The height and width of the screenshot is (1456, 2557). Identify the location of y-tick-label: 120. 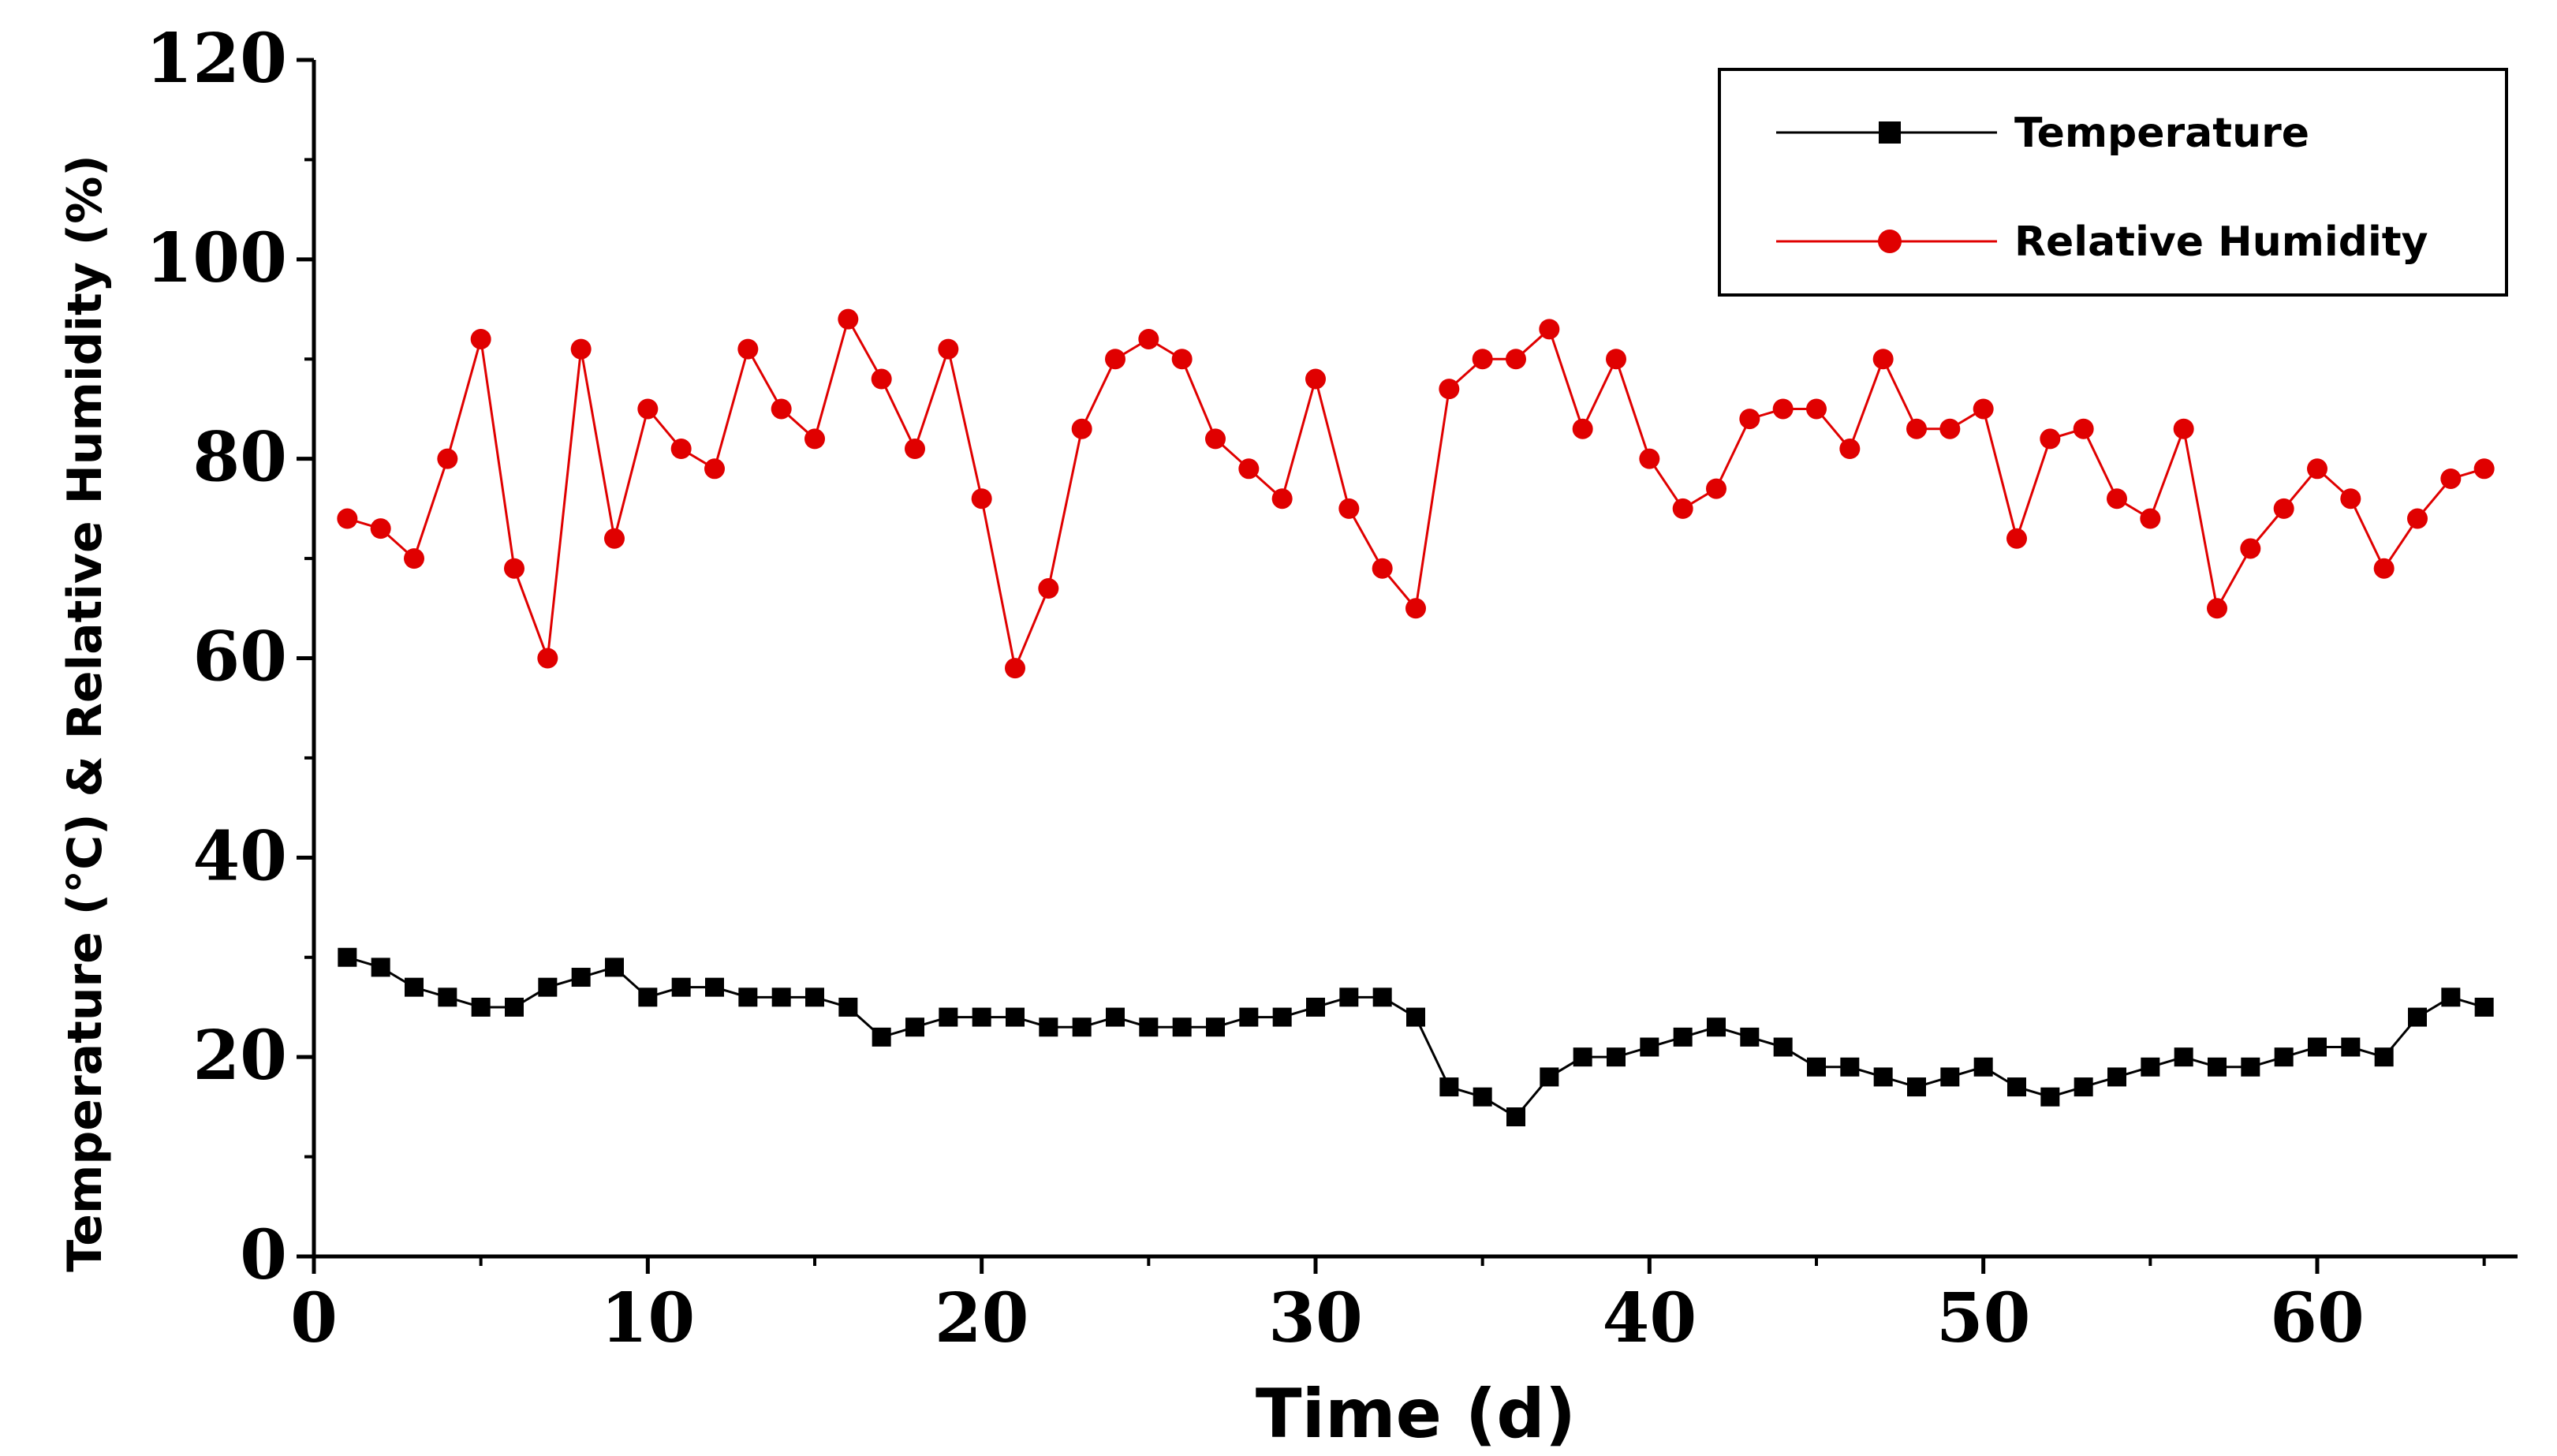
(216, 59).